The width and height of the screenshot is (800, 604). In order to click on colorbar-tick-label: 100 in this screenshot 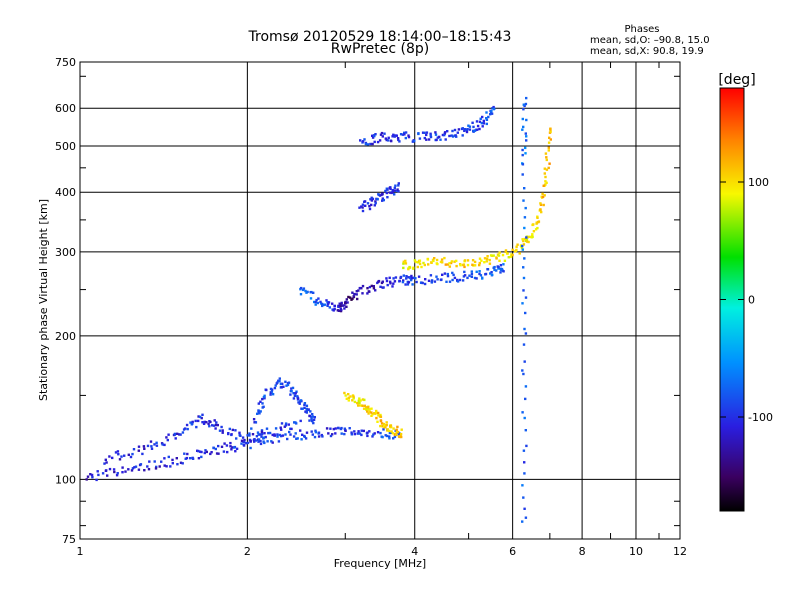, I will do `click(758, 182)`.